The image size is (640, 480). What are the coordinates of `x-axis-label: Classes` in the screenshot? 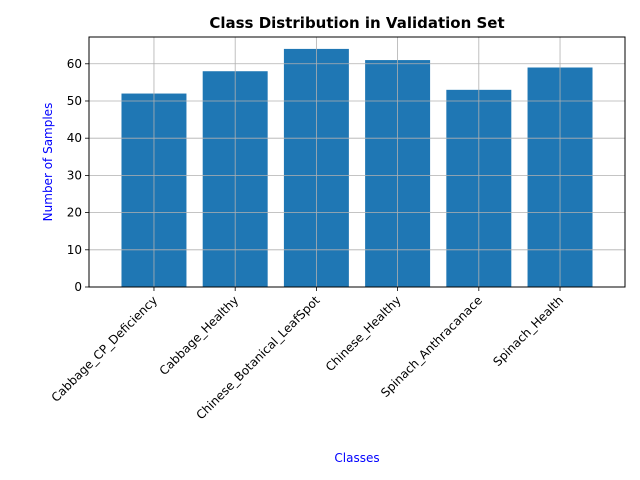 It's located at (356, 458).